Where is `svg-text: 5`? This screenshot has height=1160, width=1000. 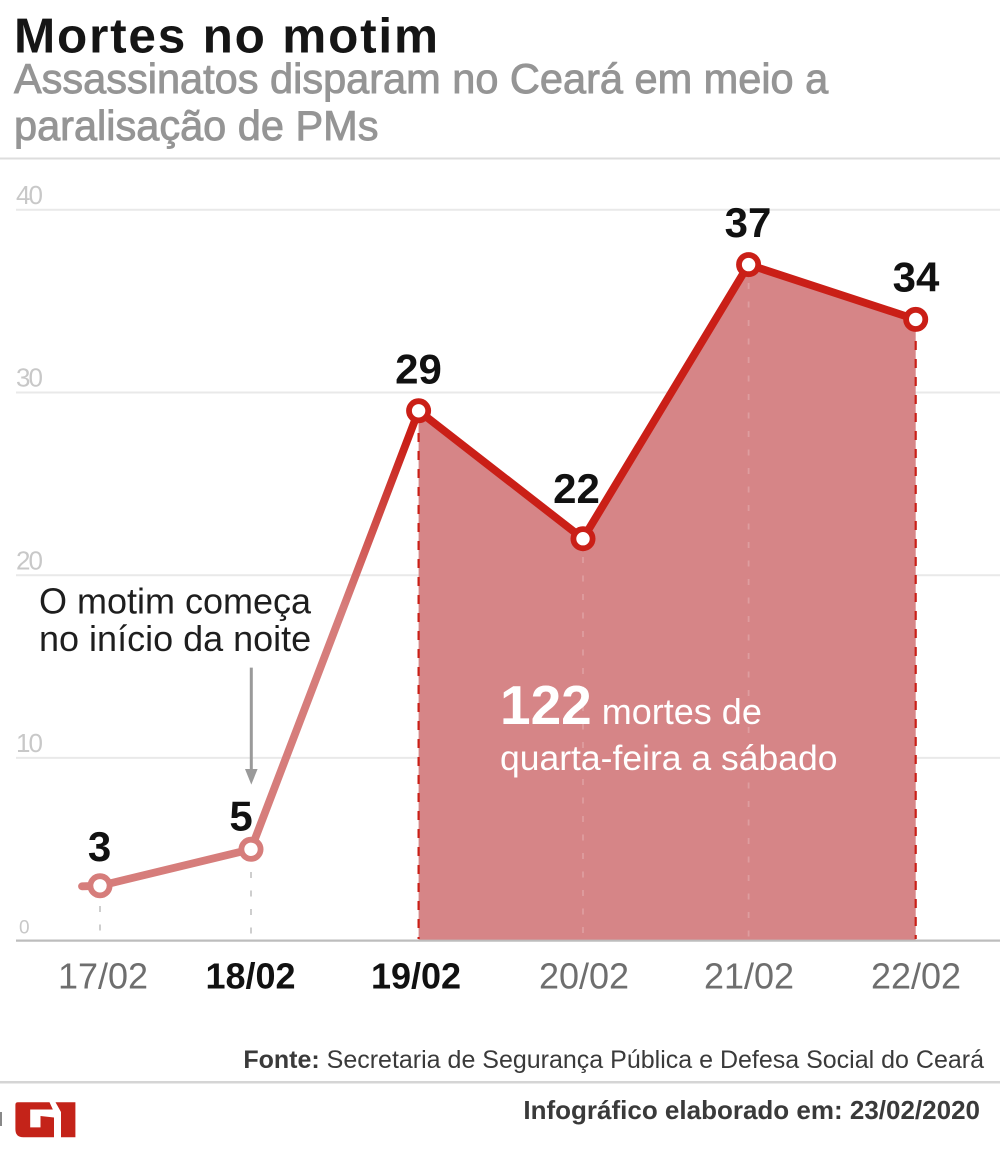
svg-text: 5 is located at coordinates (240, 816).